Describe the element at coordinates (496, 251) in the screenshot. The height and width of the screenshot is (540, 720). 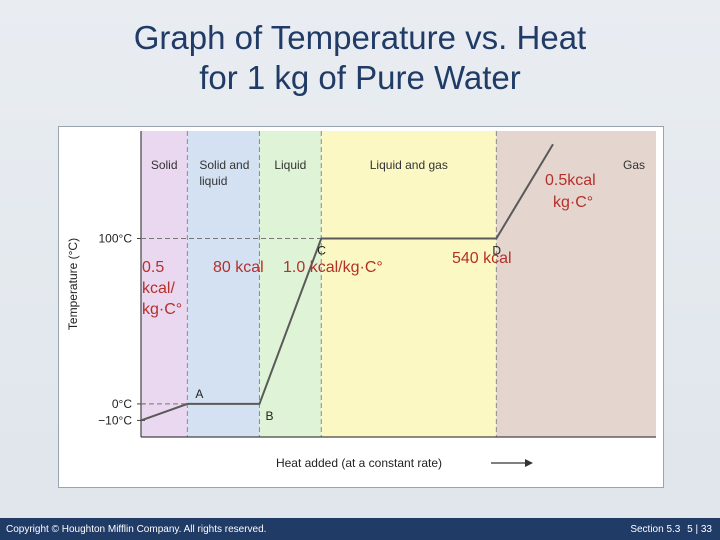
I see `point-label-d: D` at that location.